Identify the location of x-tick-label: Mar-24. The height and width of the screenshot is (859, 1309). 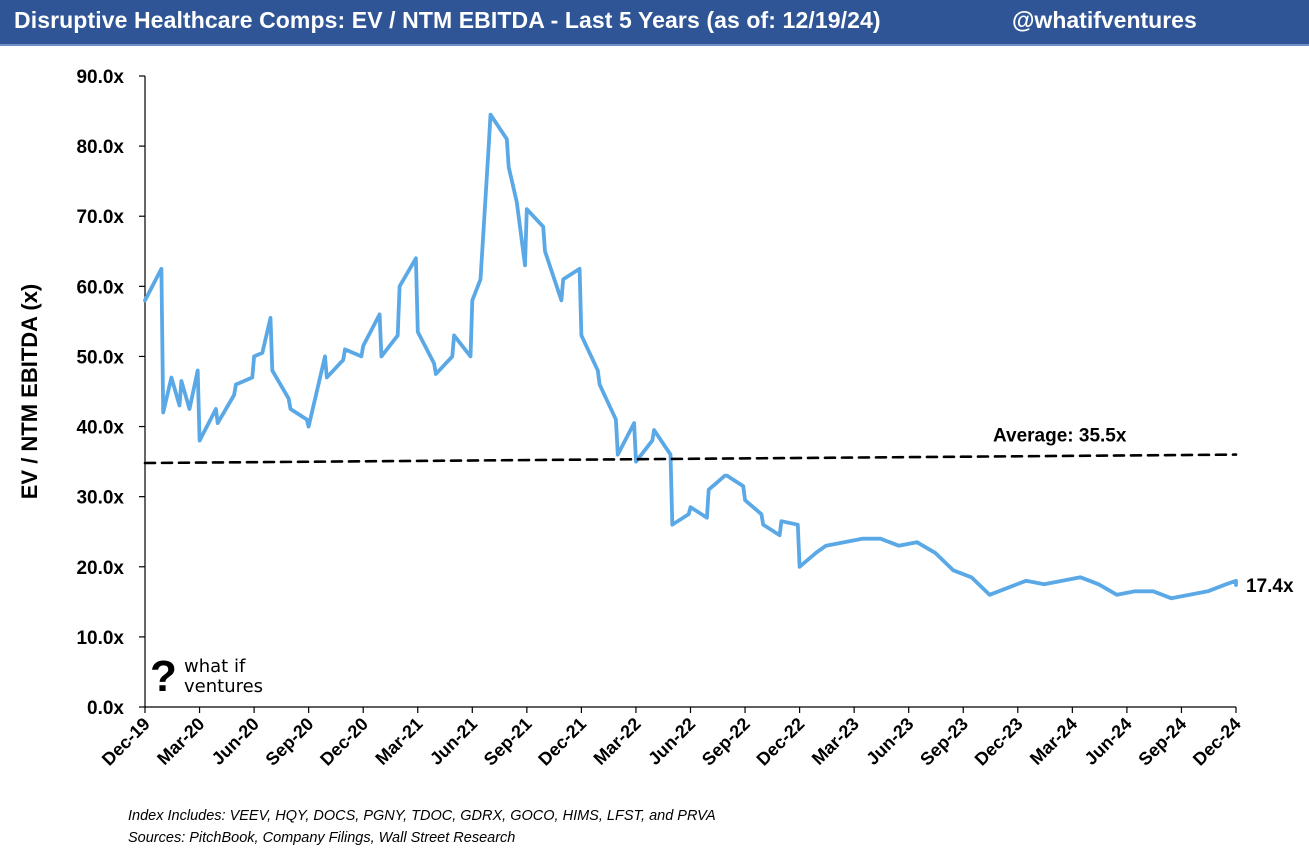
(1053, 741).